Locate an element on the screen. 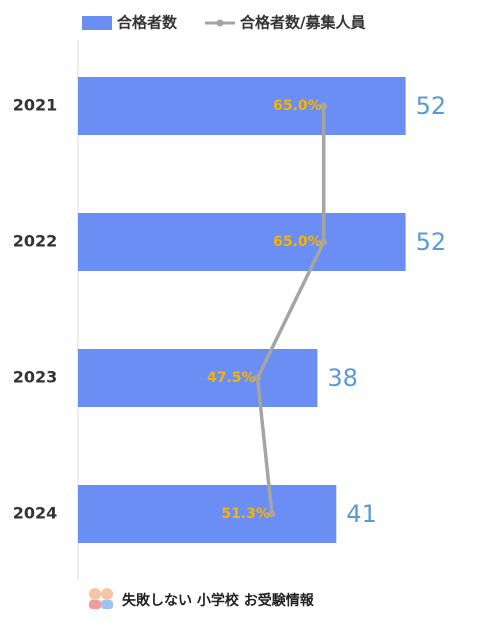  value-label: 51.3% is located at coordinates (245, 514).